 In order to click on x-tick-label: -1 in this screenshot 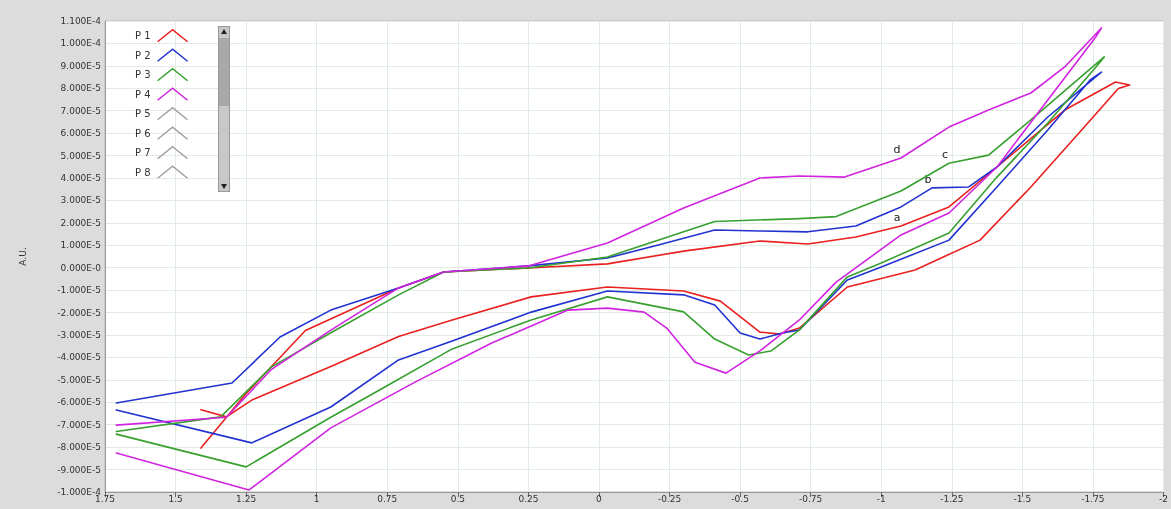, I will do `click(881, 498)`.